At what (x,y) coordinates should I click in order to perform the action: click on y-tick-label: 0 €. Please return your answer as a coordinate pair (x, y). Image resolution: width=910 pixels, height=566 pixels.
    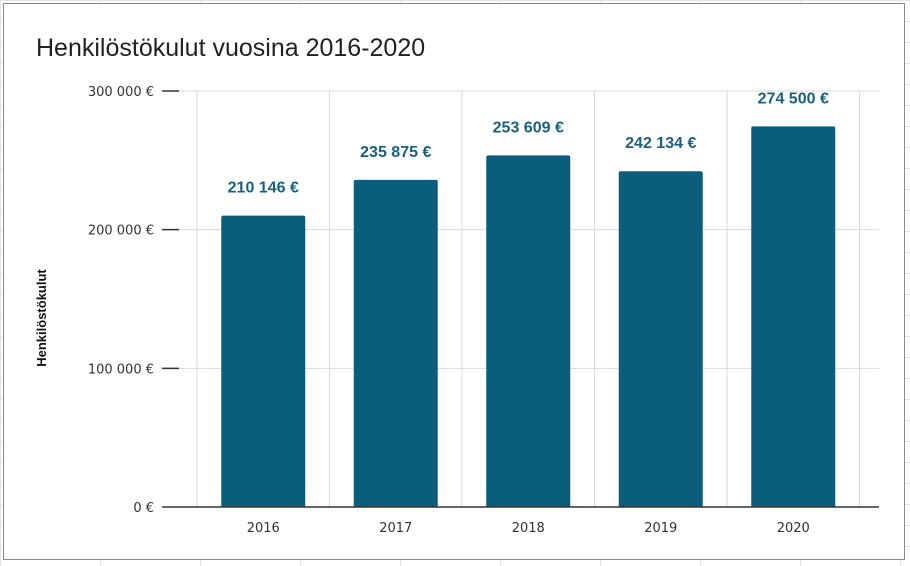
    Looking at the image, I should click on (143, 508).